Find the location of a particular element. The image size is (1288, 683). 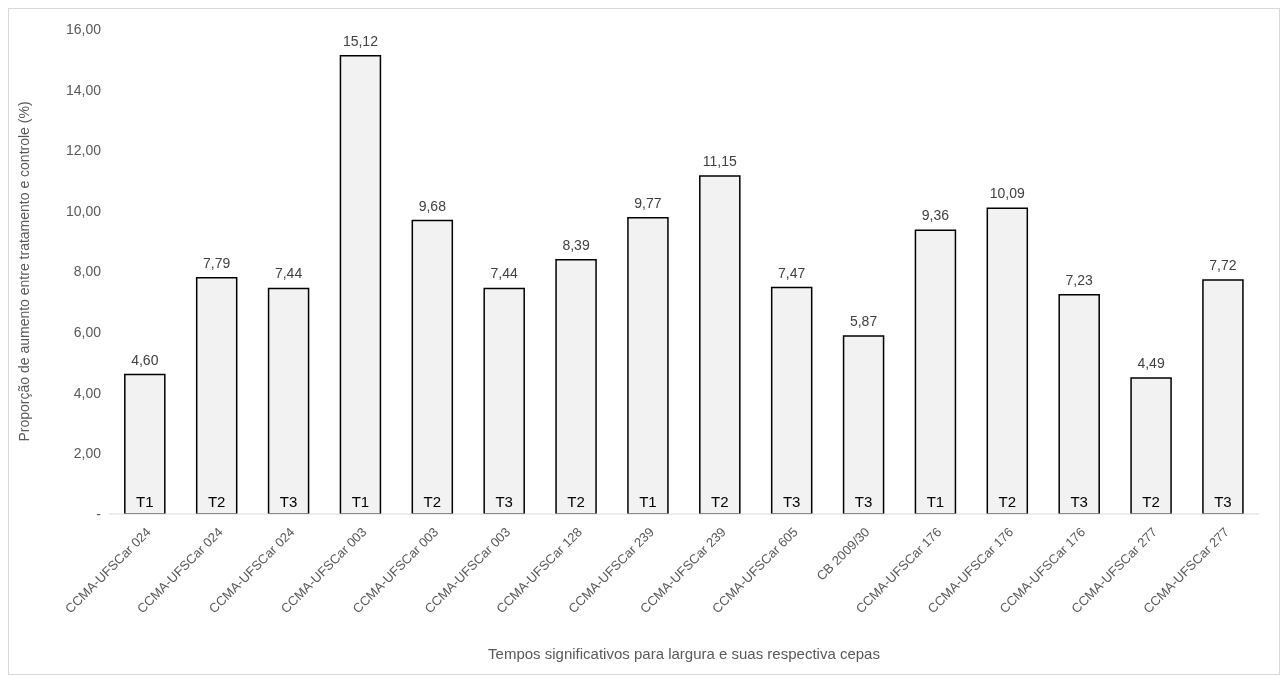

y-tick-label: 6,00 is located at coordinates (87, 332).